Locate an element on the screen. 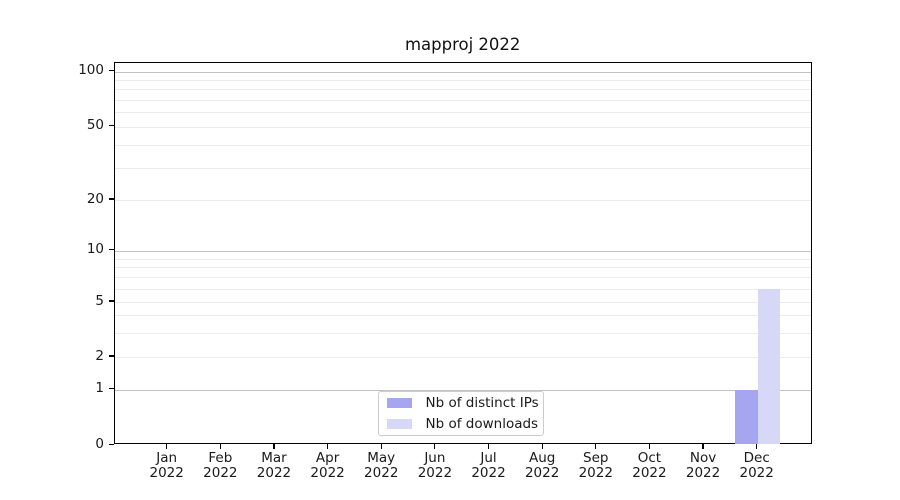  y-tick-label: 1 is located at coordinates (99, 388).